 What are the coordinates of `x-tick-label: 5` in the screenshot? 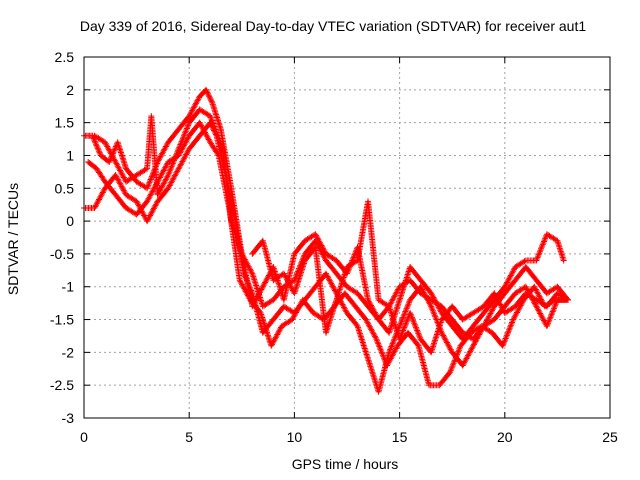 It's located at (189, 437).